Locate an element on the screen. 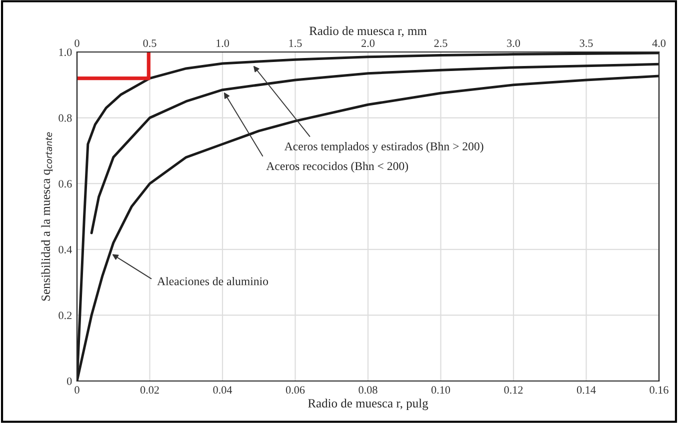  annotation: Aleaciones de aluminio is located at coordinates (212, 281).